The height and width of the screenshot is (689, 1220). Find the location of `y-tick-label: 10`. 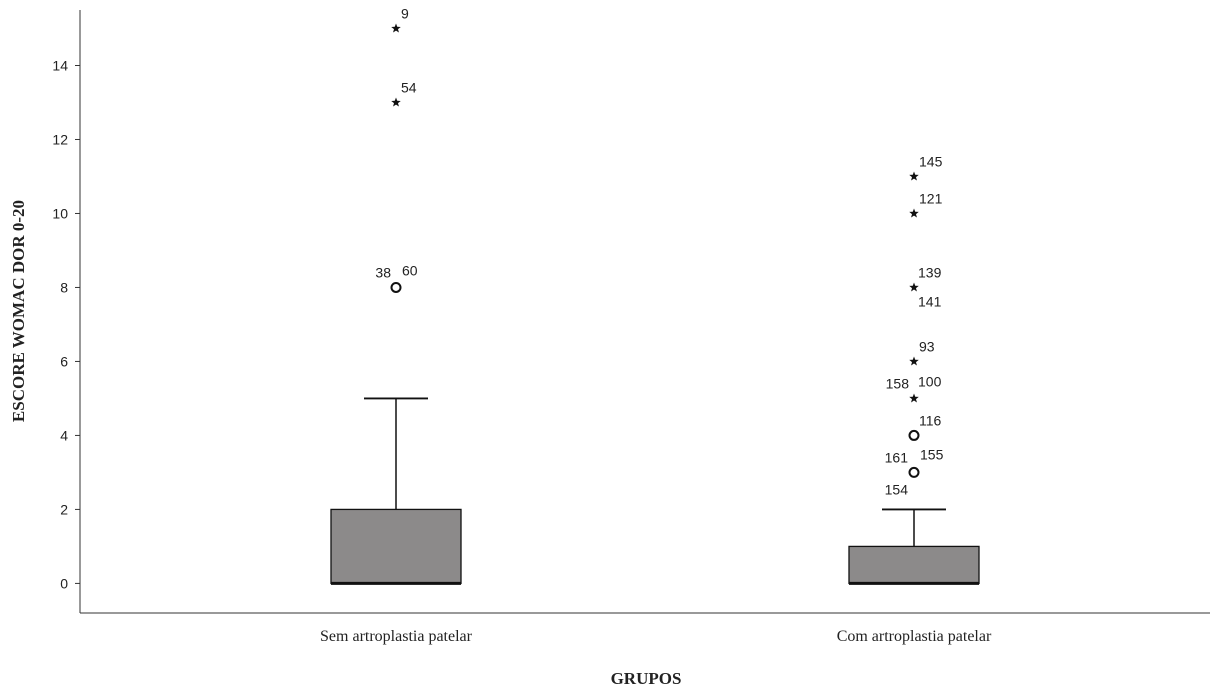

y-tick-label: 10 is located at coordinates (60, 213).